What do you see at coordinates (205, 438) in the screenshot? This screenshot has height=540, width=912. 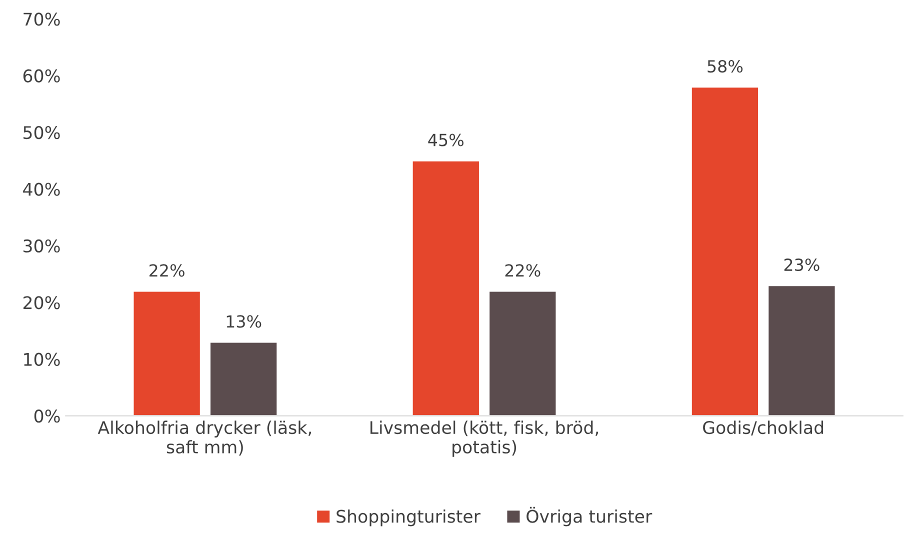 I see `x-tick-label: Alkoholfria drycker (läsk, saft mm)` at bounding box center [205, 438].